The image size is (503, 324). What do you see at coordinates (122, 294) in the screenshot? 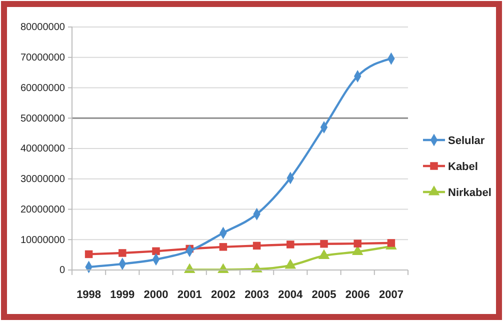
I see `x-tick-label: 1999` at bounding box center [122, 294].